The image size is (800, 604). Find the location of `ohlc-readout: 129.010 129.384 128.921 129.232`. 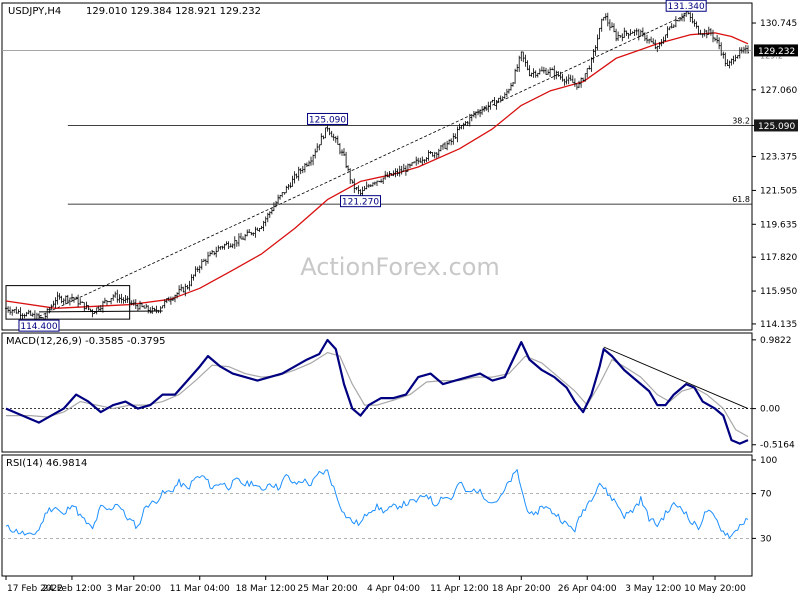

ohlc-readout: 129.010 129.384 128.921 129.232 is located at coordinates (173, 11).